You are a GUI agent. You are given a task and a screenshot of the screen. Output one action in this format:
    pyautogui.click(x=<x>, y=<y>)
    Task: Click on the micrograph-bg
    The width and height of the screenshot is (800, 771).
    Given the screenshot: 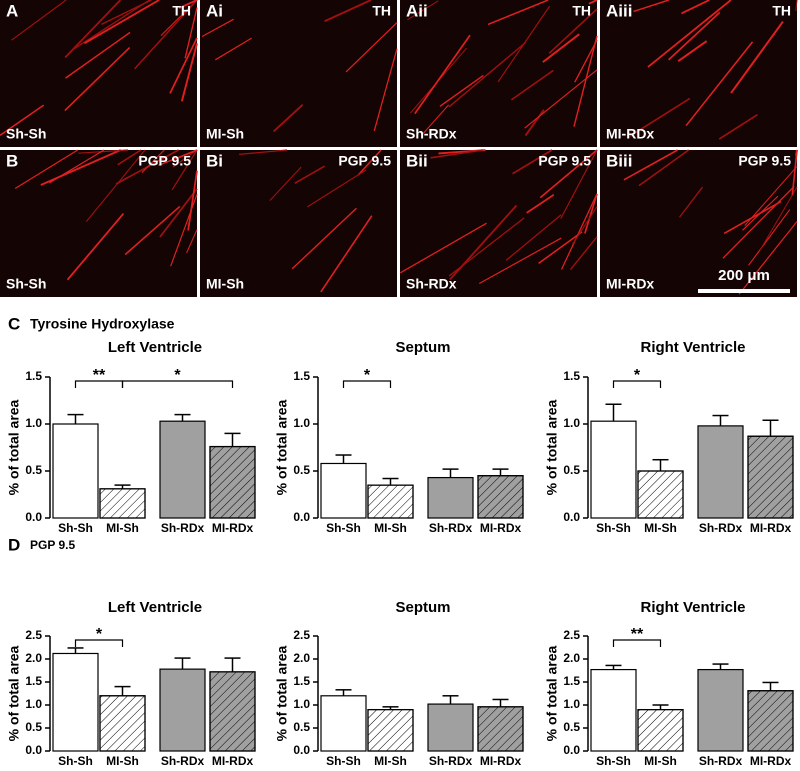 What is the action you would take?
    pyautogui.click(x=298, y=223)
    